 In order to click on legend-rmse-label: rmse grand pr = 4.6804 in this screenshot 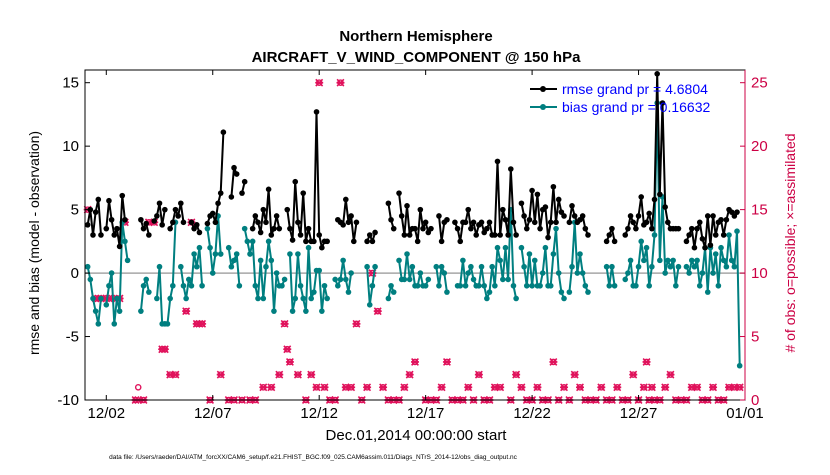, I will do `click(635, 89)`.